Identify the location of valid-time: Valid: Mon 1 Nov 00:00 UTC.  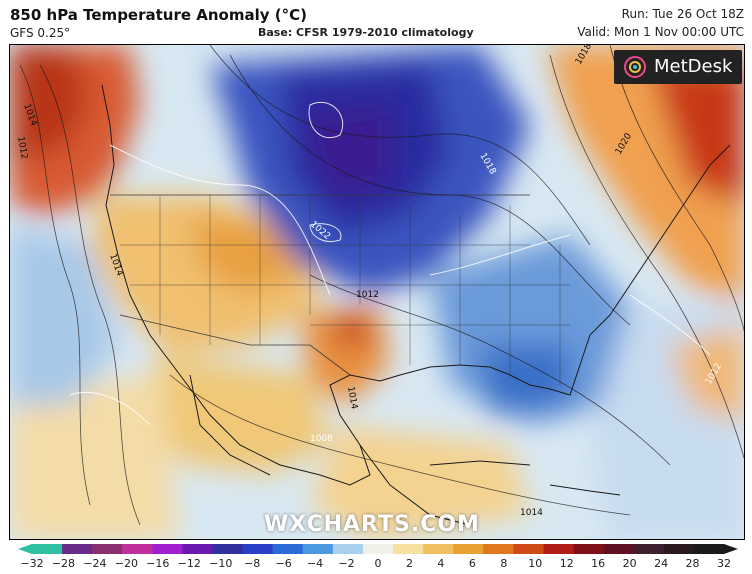
(660, 32).